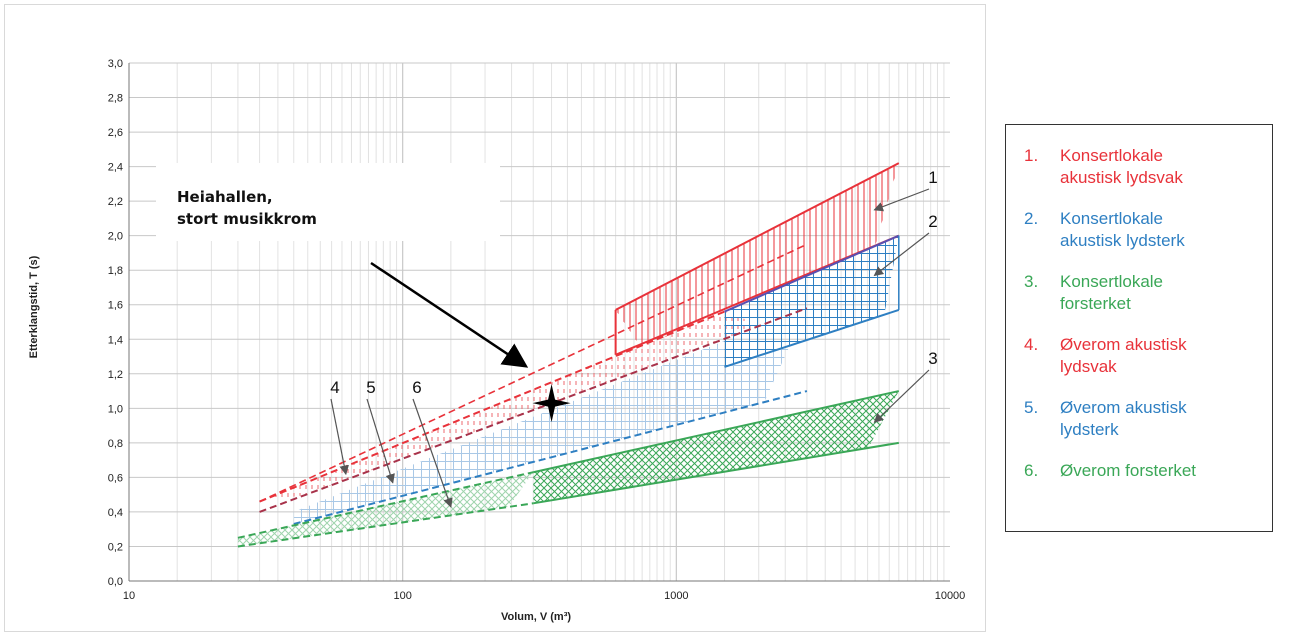 Image resolution: width=1309 pixels, height=636 pixels. I want to click on y-tick-label: 0,8, so click(115, 444).